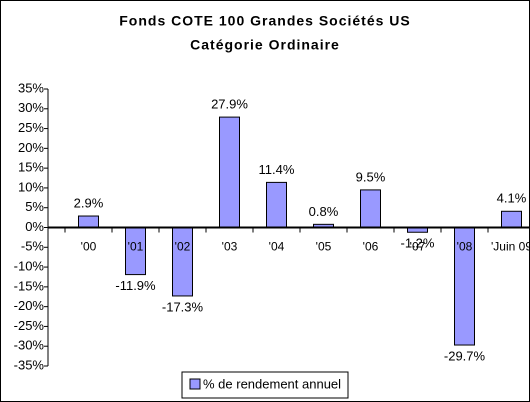 The image size is (530, 402). I want to click on chart-title: Fonds COTE 100 Grandes Sociétés US, so click(265, 21).